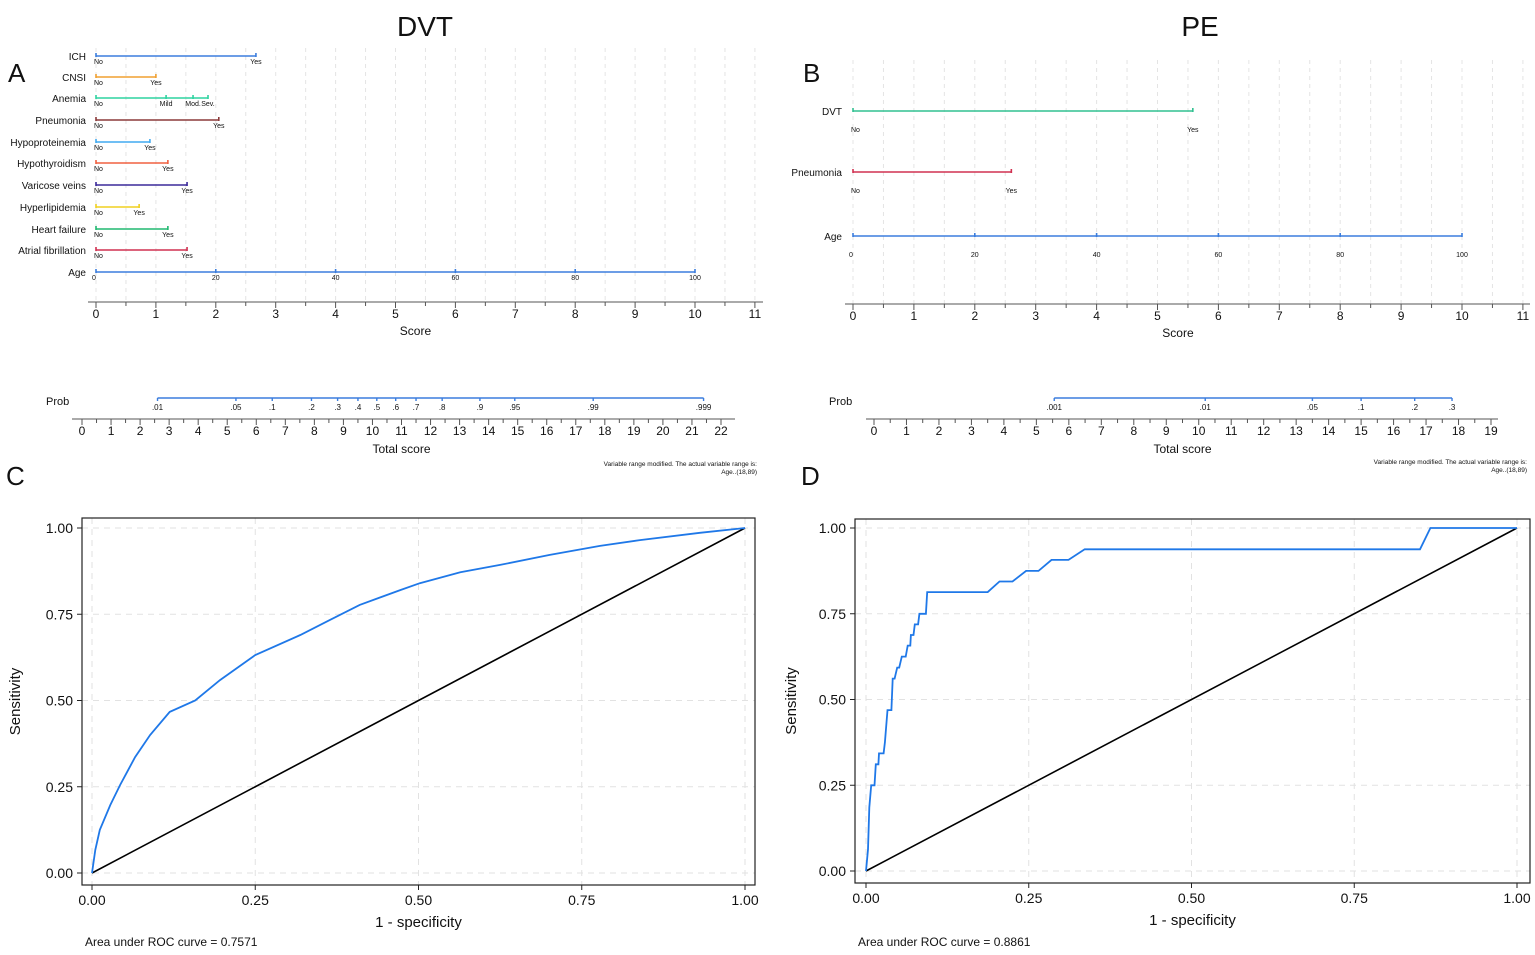 The width and height of the screenshot is (1535, 955). I want to click on auc-label: Area under ROC curve = 0.8861, so click(944, 942).